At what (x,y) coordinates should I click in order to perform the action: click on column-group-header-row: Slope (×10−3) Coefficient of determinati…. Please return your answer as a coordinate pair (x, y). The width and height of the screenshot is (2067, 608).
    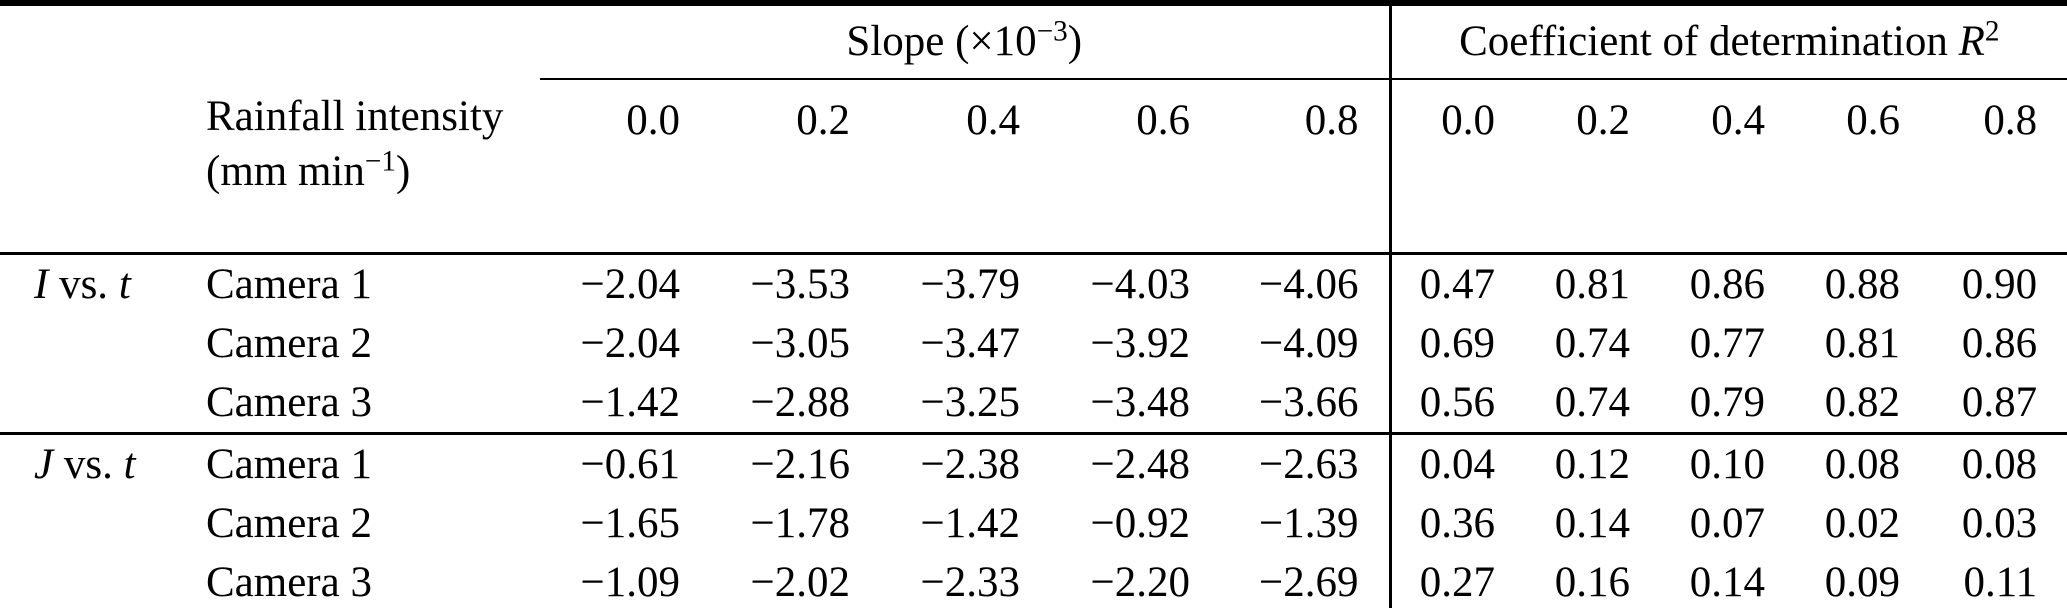
    Looking at the image, I should click on (1033, 41).